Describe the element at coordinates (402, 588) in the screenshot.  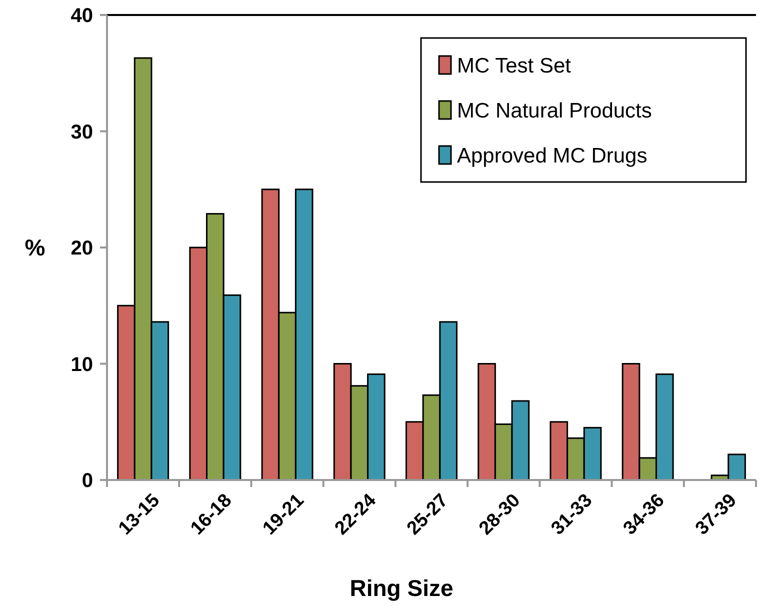
I see `x-axis-title: Ring Size` at that location.